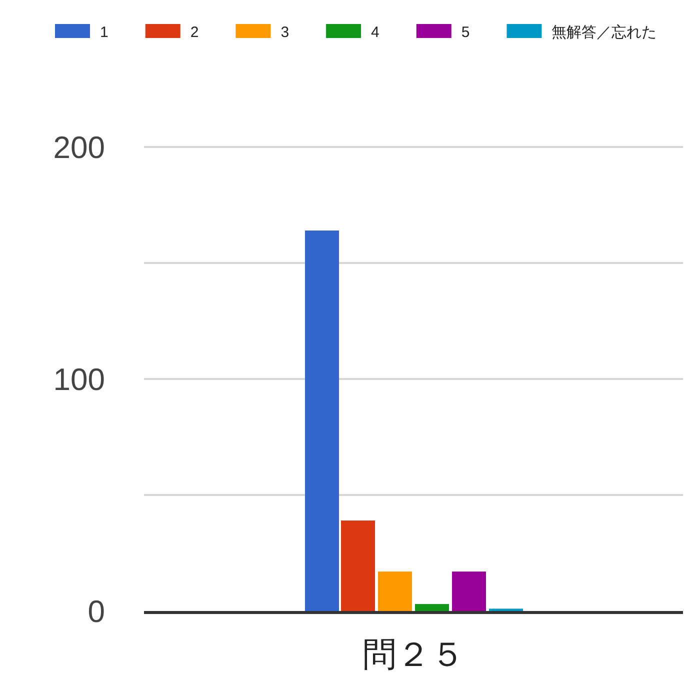  What do you see at coordinates (604, 32) in the screenshot?
I see `legend-label: 無解答／忘れた` at bounding box center [604, 32].